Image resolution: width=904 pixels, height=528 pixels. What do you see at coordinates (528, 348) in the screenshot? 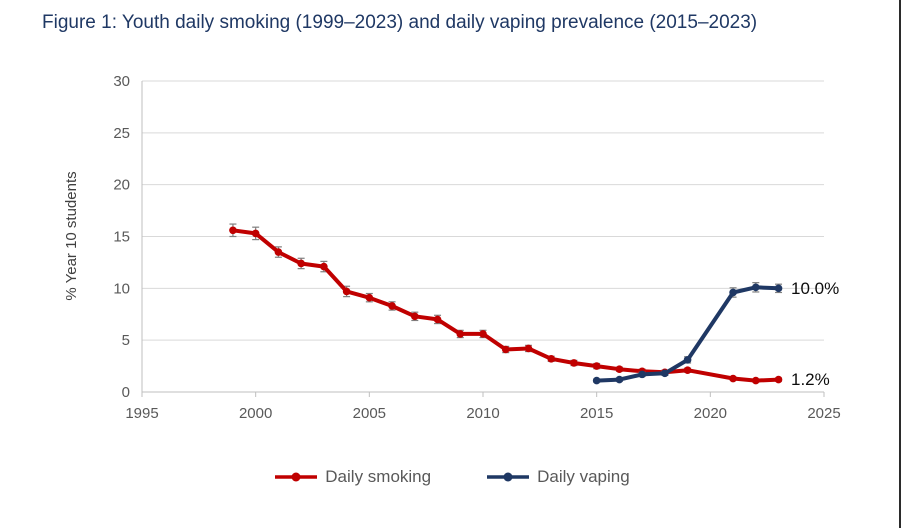
I see `marker-daily-smoking-2012` at bounding box center [528, 348].